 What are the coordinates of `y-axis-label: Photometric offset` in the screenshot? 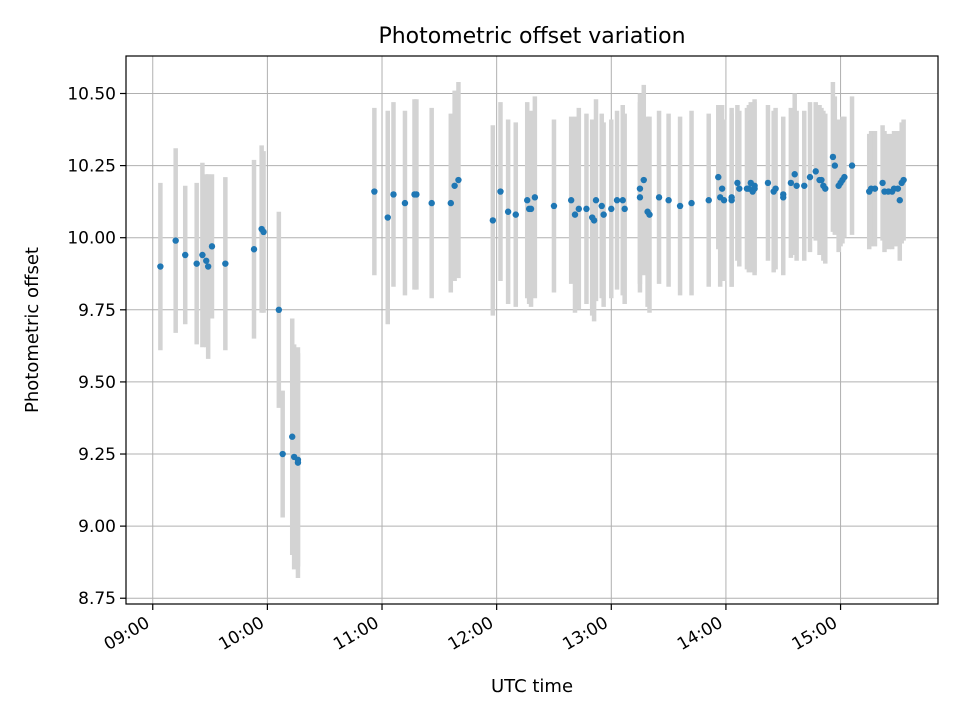 It's located at (32, 330).